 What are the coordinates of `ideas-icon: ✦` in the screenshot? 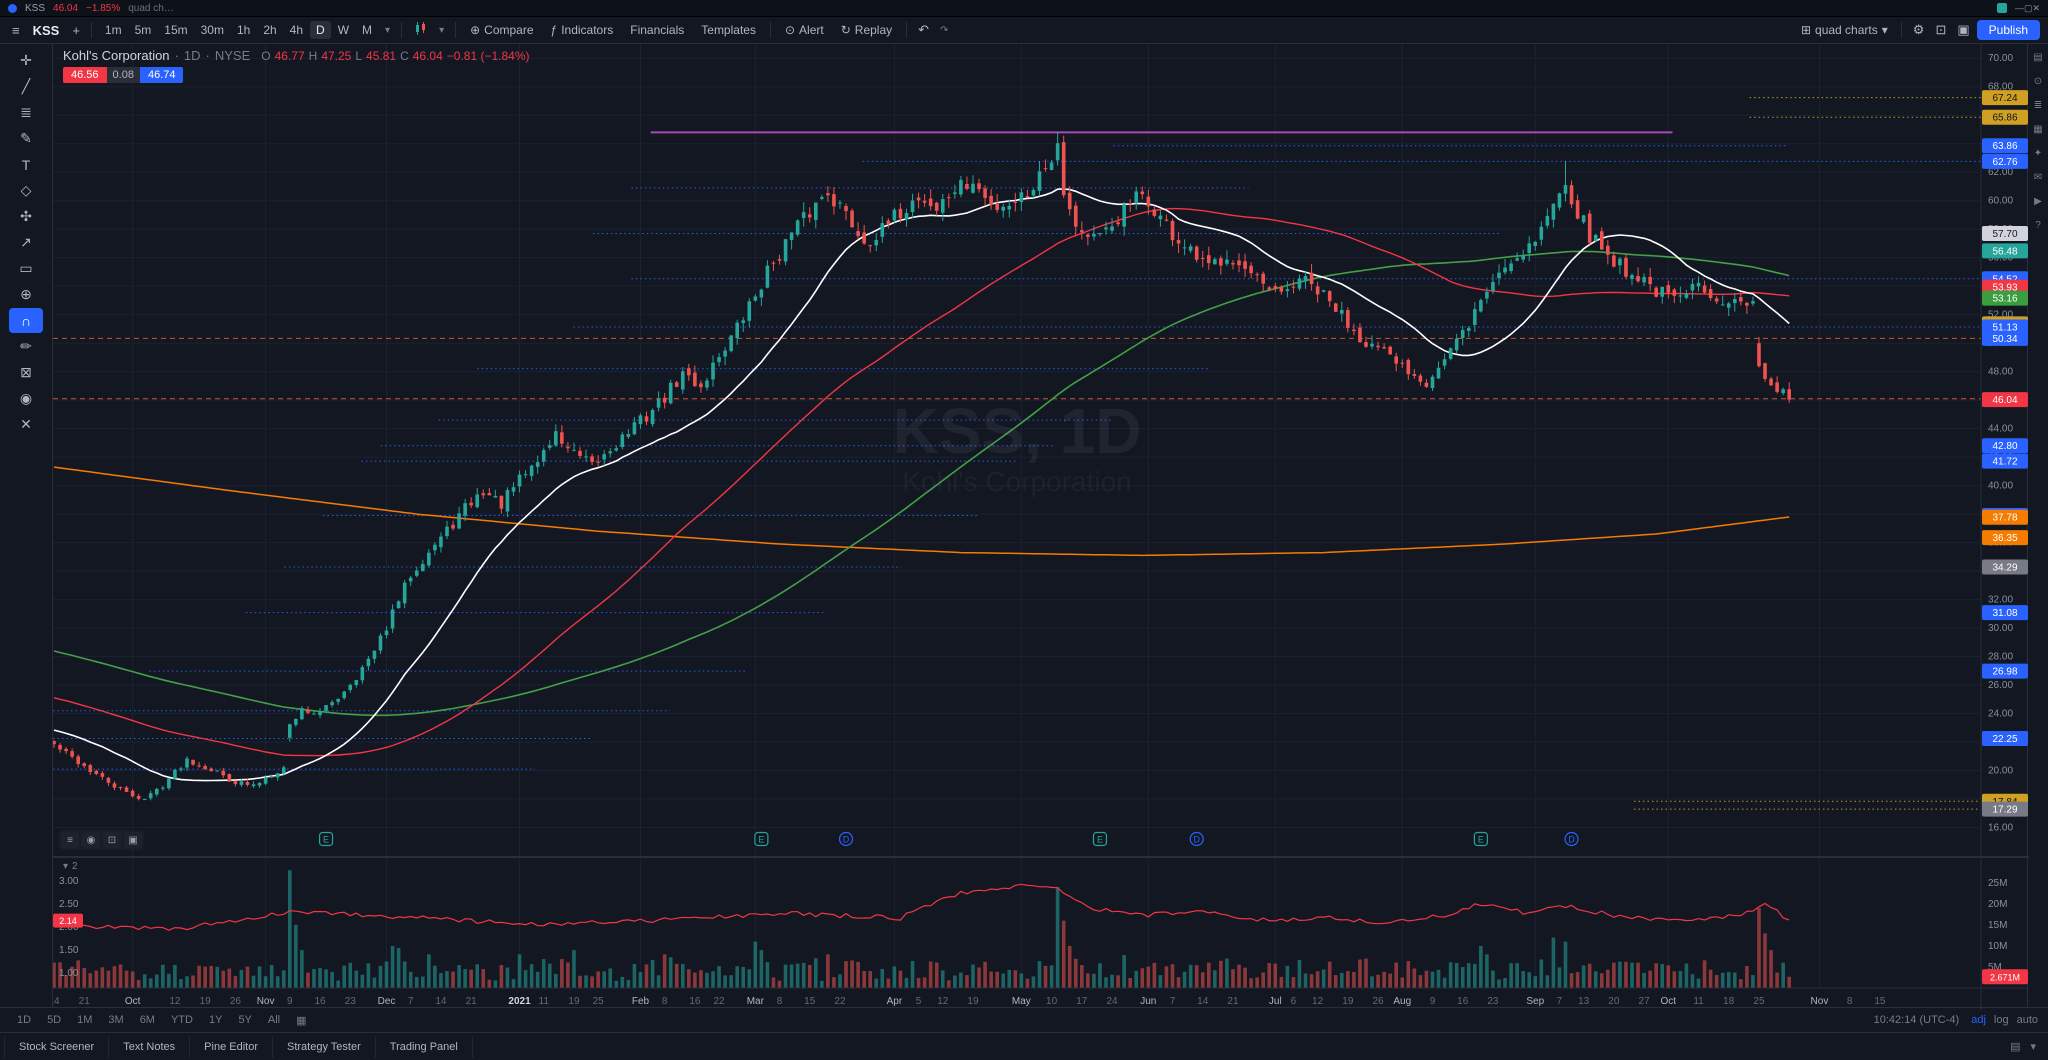 It's located at (2038, 153).